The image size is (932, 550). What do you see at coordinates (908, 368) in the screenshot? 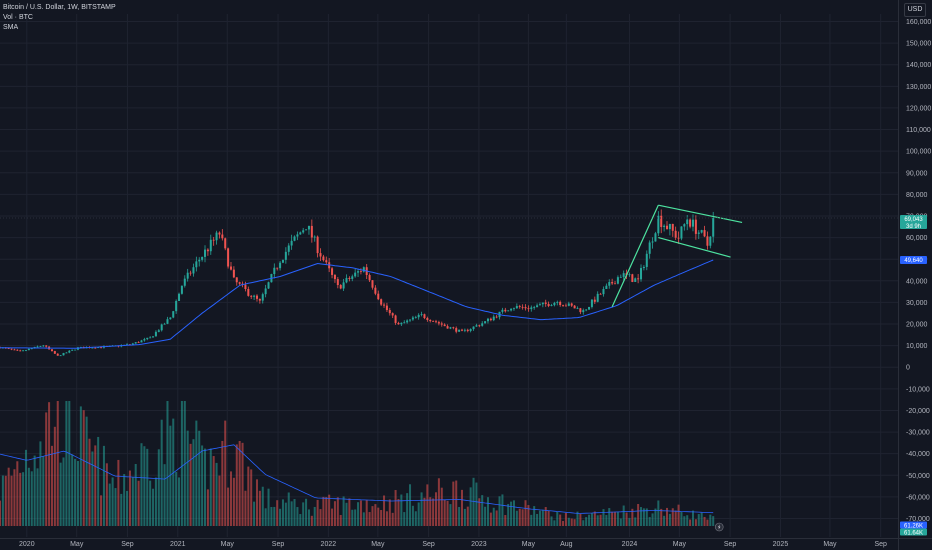
I see `y-axis-tick-label: 0` at bounding box center [908, 368].